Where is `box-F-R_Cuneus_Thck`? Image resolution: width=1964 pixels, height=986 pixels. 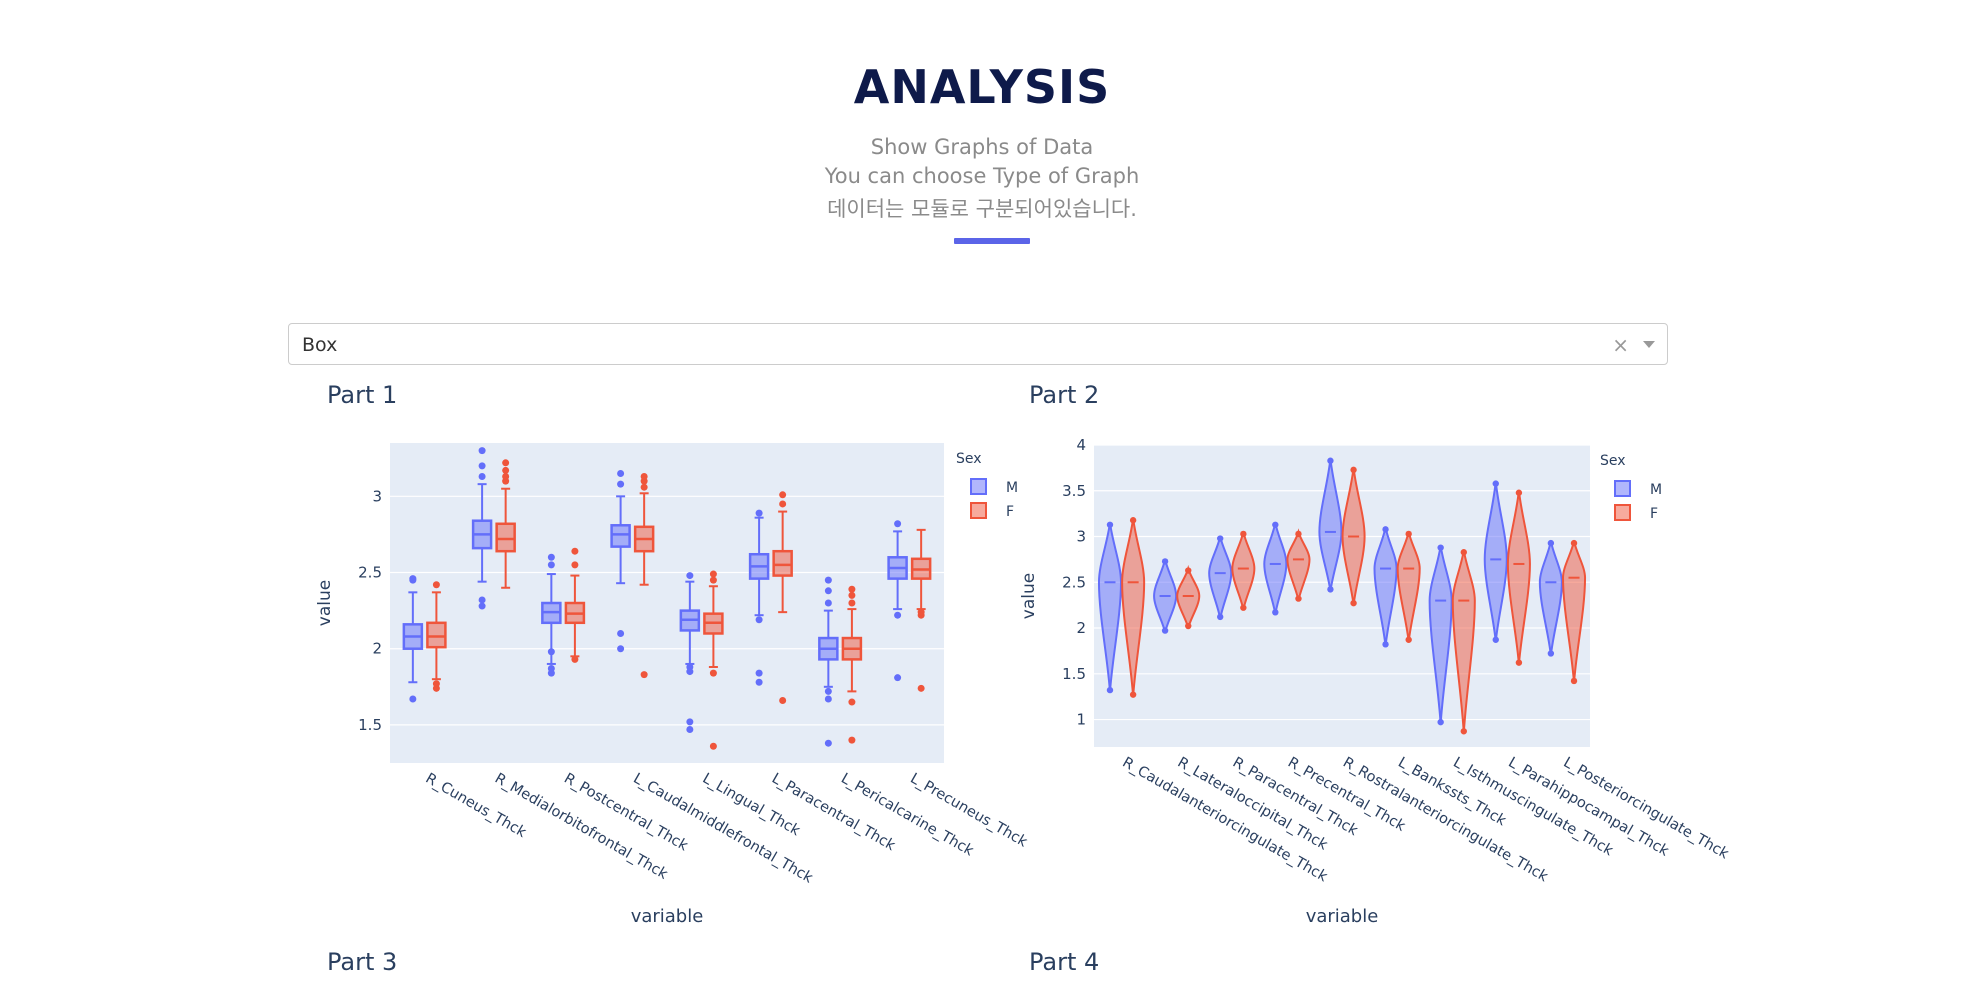 box-F-R_Cuneus_Thck is located at coordinates (436, 635).